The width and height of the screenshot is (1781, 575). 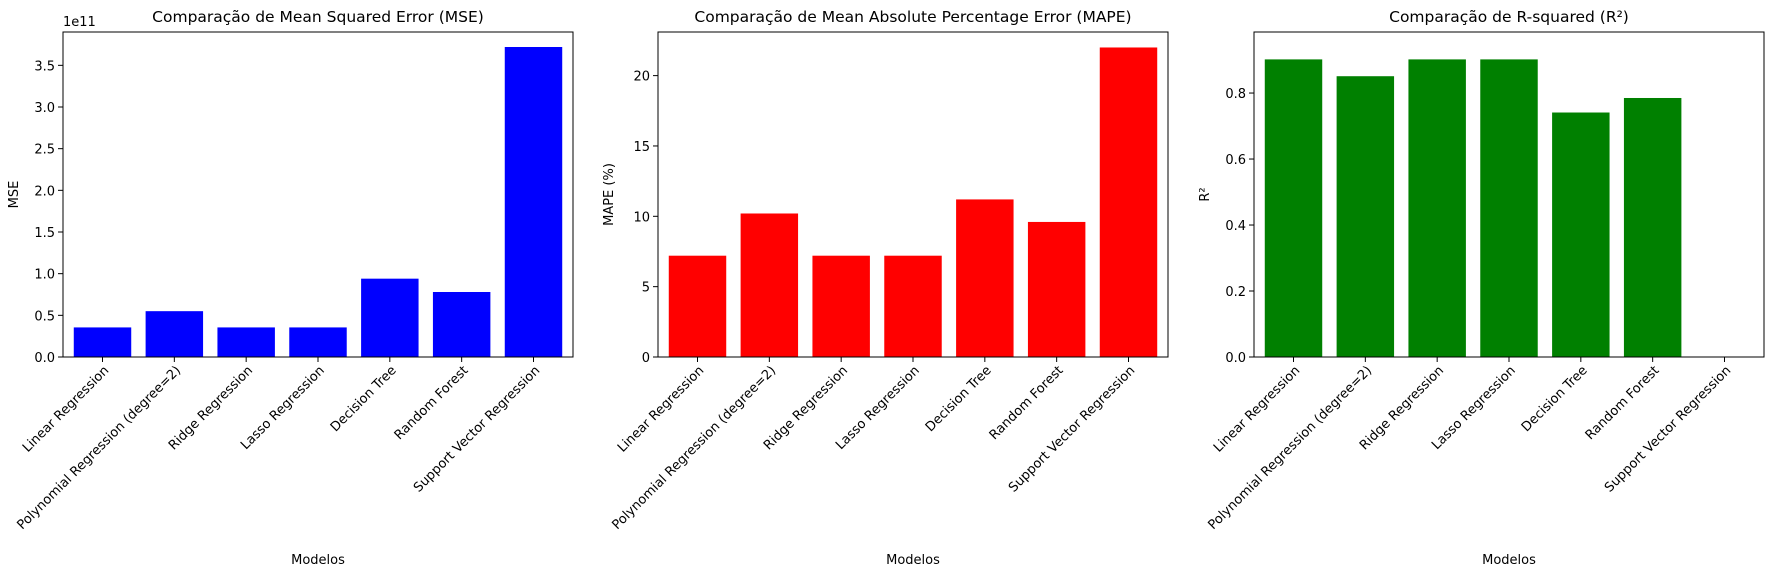 I want to click on y-tick-label: 0.5, so click(x=44, y=316).